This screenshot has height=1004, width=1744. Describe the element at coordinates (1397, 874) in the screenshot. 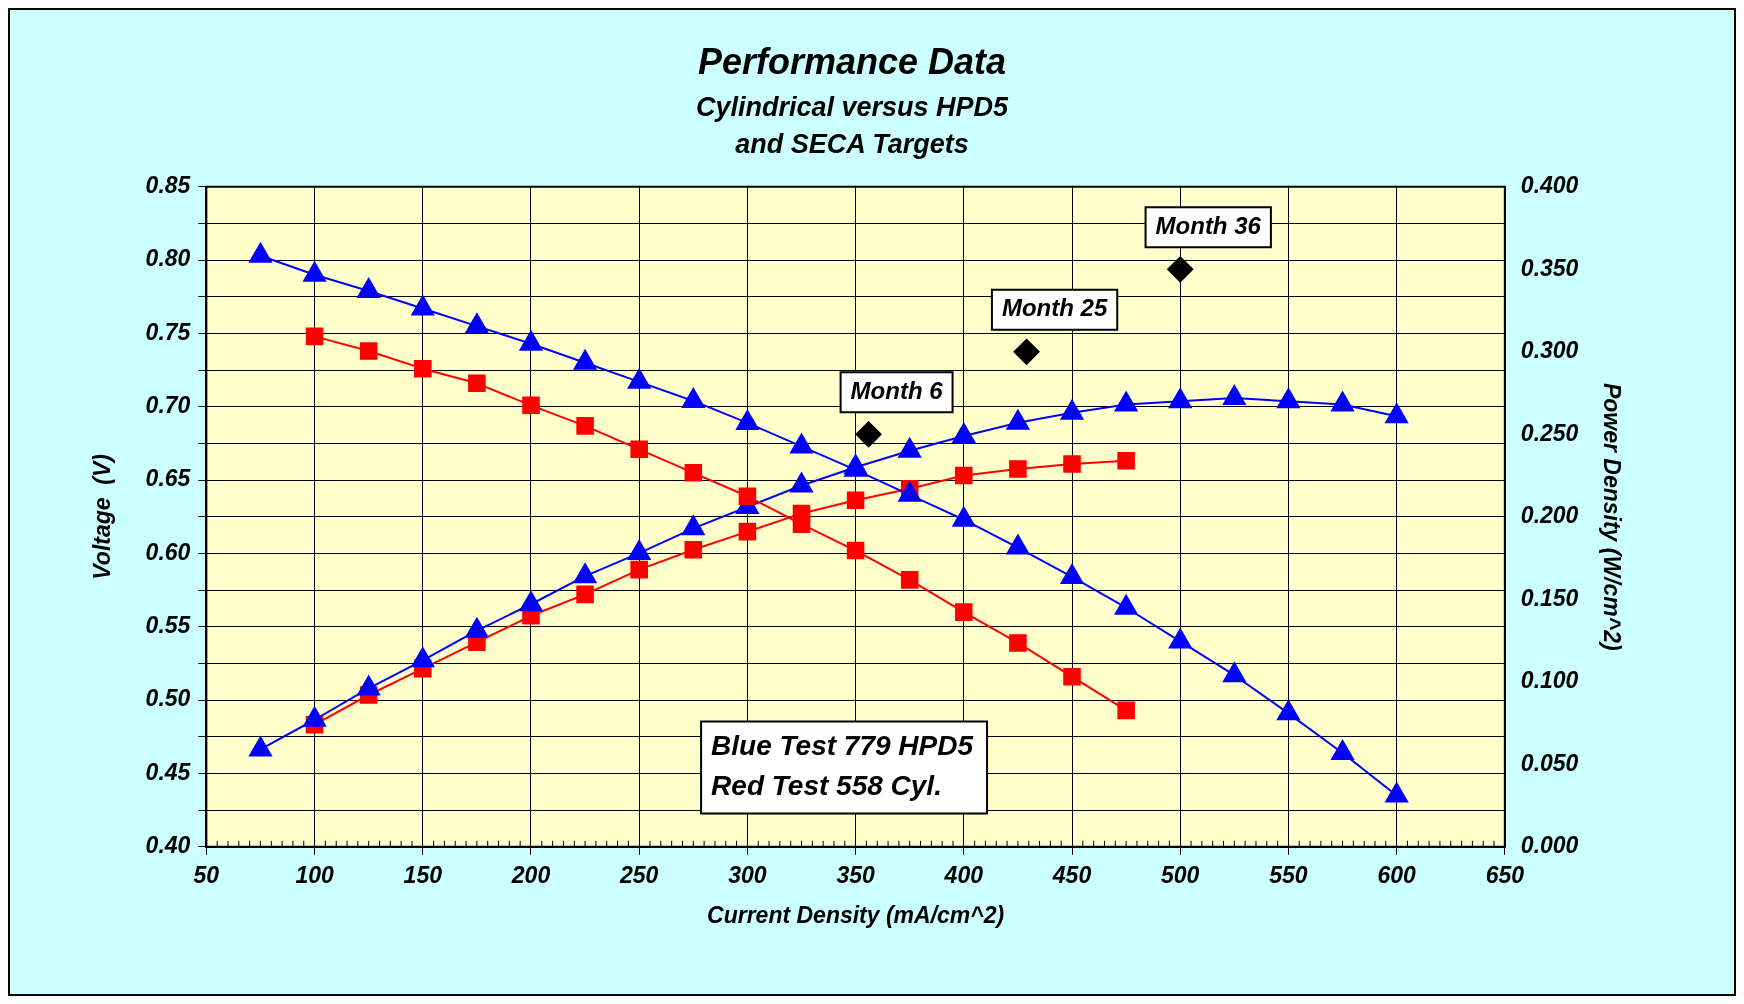

I see `x-tick-label: 600` at that location.